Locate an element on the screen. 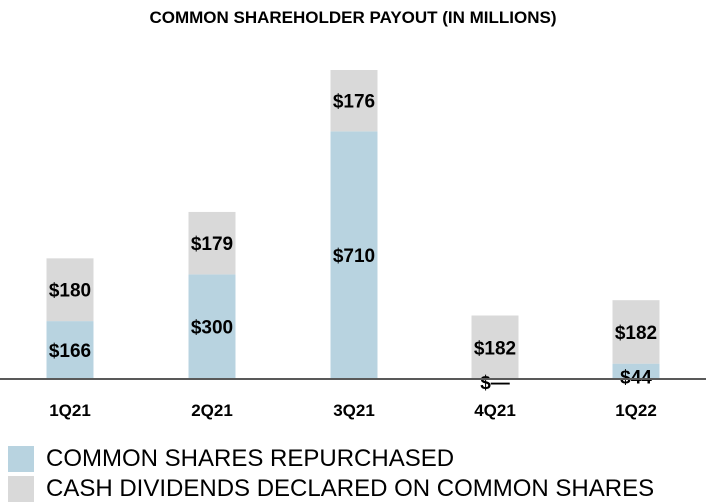 This screenshot has width=706, height=504. data-label-repurchased-2q21: $300 is located at coordinates (212, 328).